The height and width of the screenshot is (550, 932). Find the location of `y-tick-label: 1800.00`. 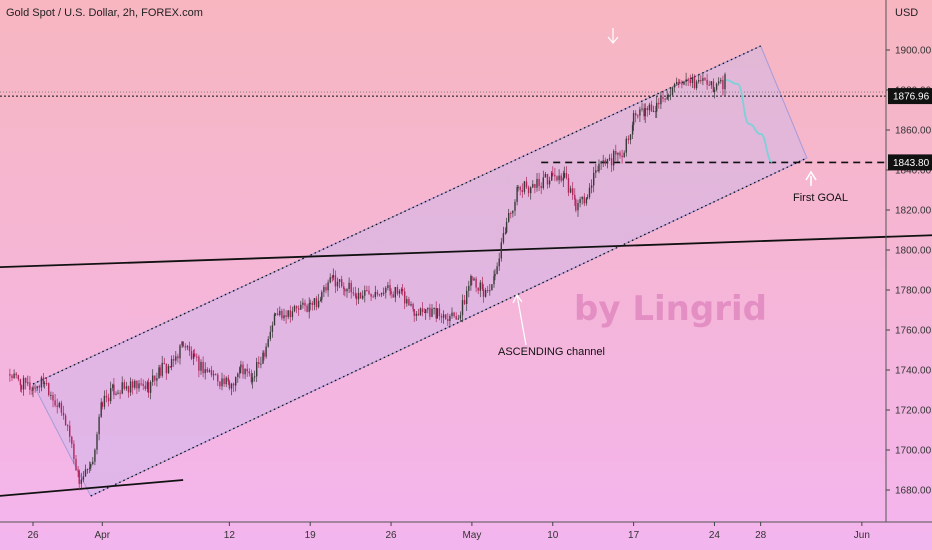

y-tick-label: 1800.00 is located at coordinates (913, 251).